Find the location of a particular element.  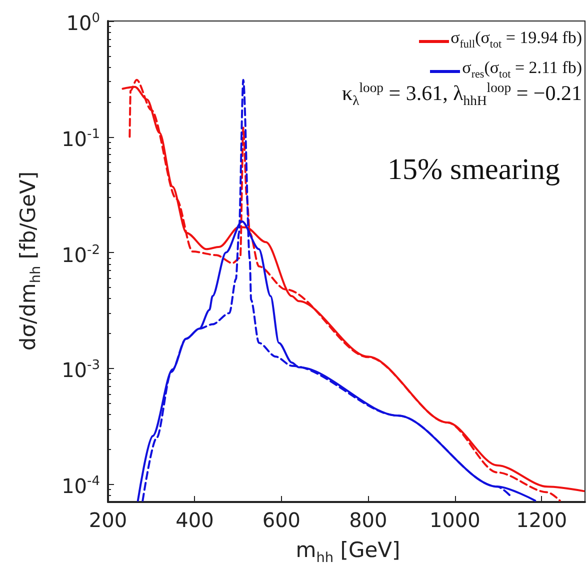

annotation: 15% smearing is located at coordinates (474, 170).